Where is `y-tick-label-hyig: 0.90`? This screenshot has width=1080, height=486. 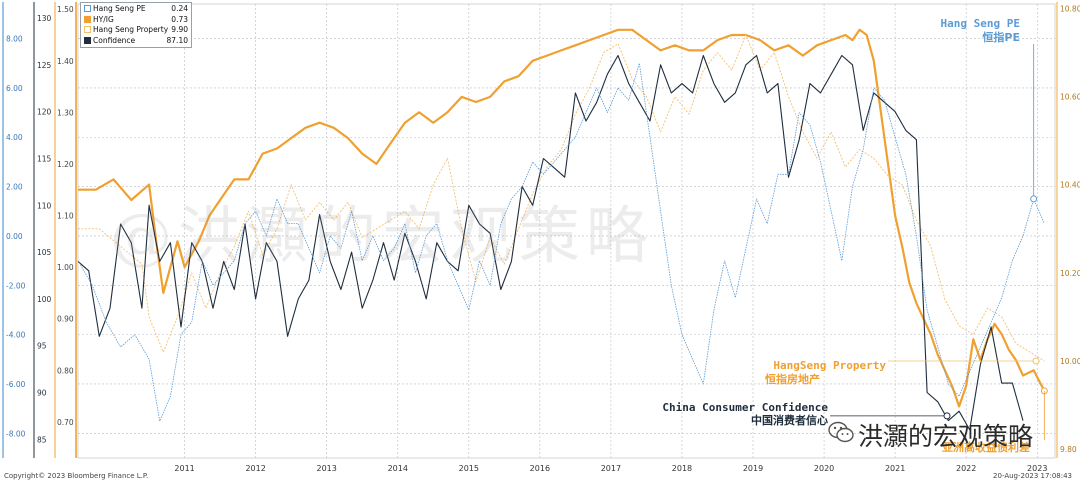
y-tick-label-hyig: 0.90 is located at coordinates (65, 319).